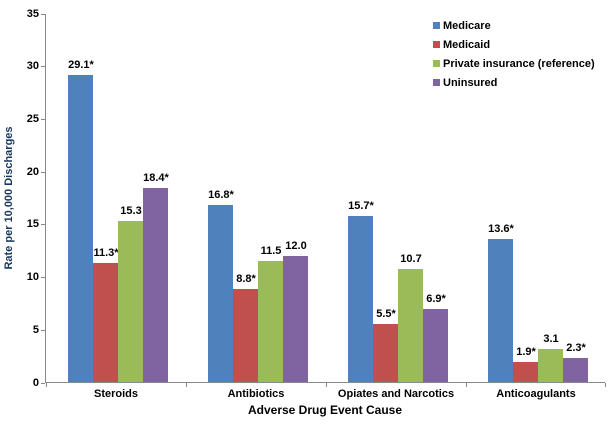  What do you see at coordinates (81, 65) in the screenshot?
I see `bar-value-label: 29.1*` at bounding box center [81, 65].